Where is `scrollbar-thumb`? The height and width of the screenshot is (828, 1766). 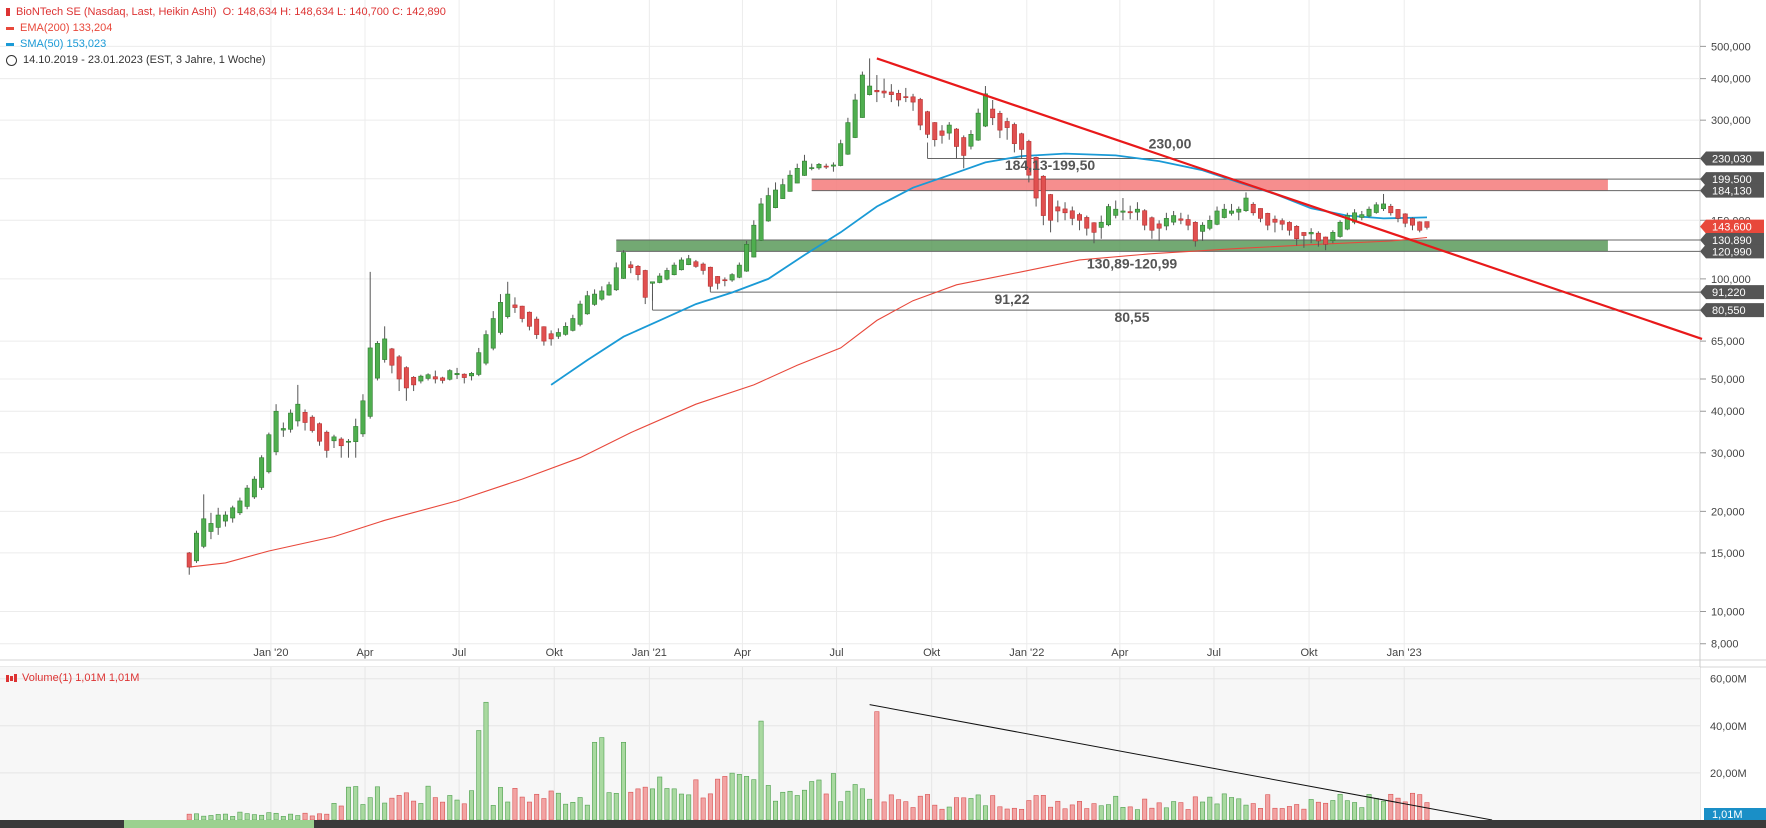
scrollbar-thumb is located at coordinates (219, 824).